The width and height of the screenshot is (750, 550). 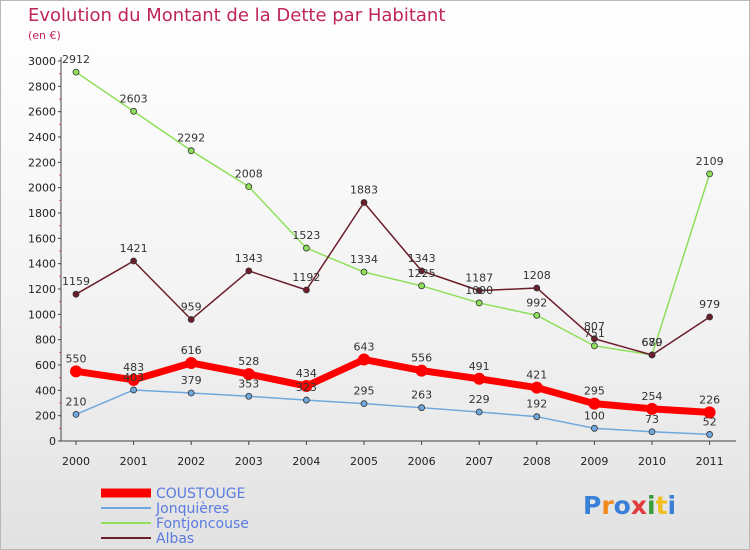 I want to click on data-label: 2912, so click(x=76, y=59).